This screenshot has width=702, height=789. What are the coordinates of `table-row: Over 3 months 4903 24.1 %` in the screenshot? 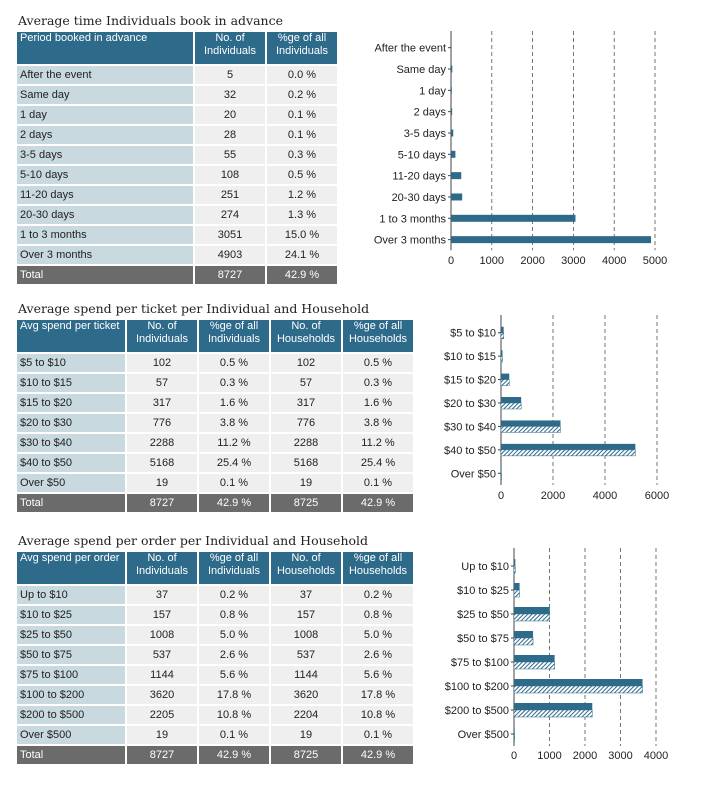 It's located at (177, 255).